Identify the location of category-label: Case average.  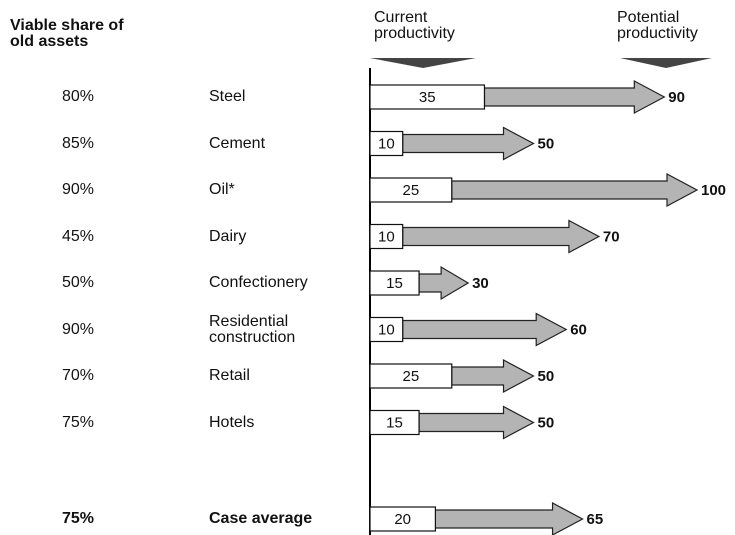
(261, 518).